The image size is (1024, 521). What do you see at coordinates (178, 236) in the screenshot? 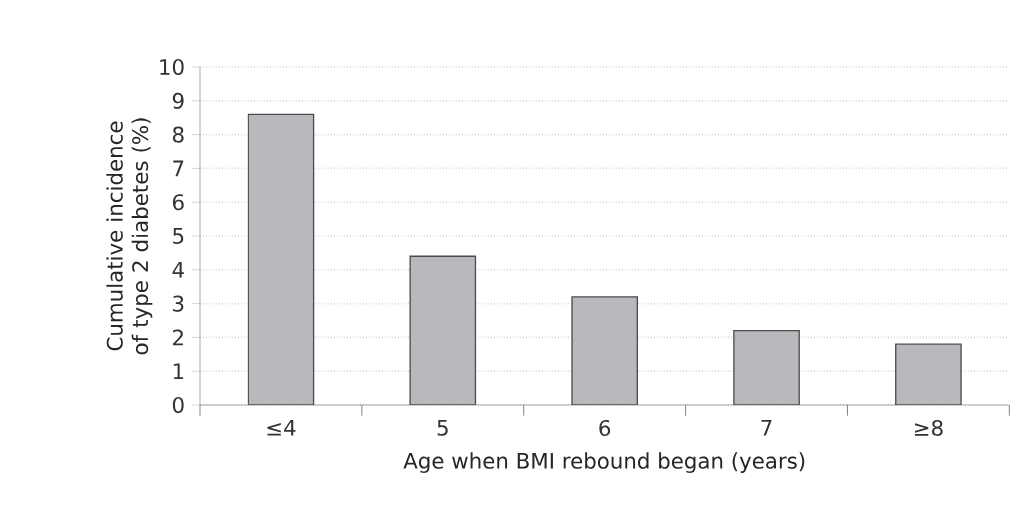
I see `y-tick-label: 5` at bounding box center [178, 236].